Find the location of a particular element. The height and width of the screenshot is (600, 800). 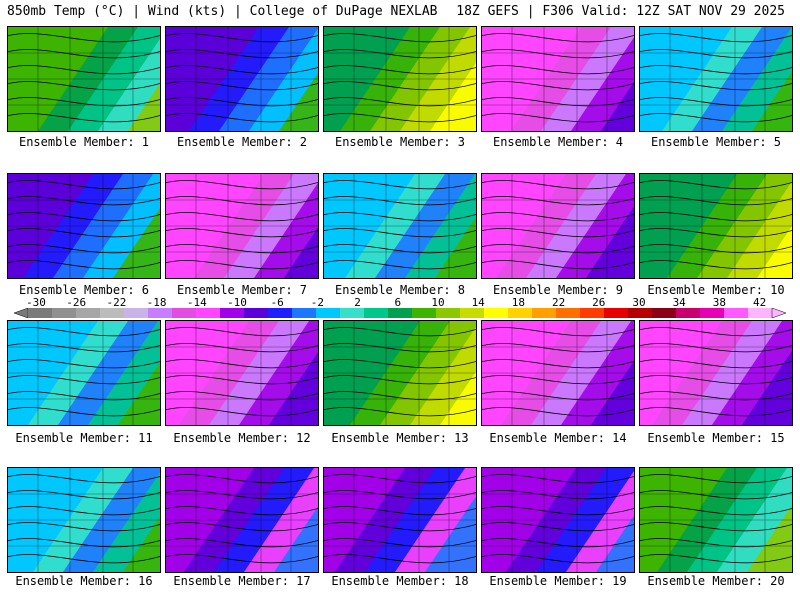

ensemble-member-label: Ensemble Member: 1 is located at coordinates (84, 142).